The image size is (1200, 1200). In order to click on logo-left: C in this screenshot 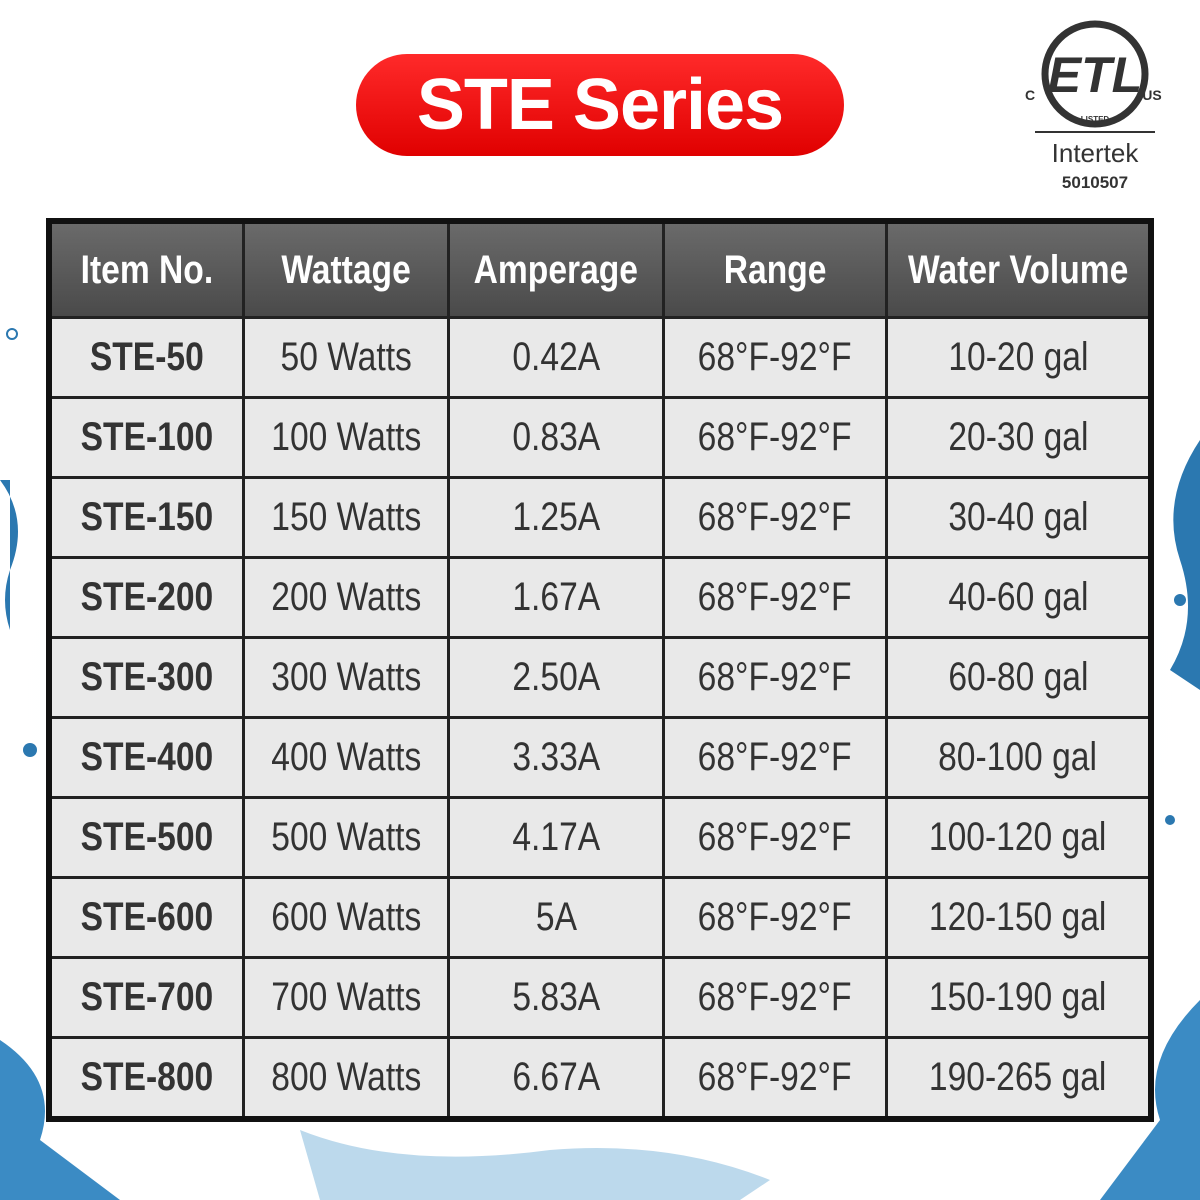, I will do `click(1030, 95)`.